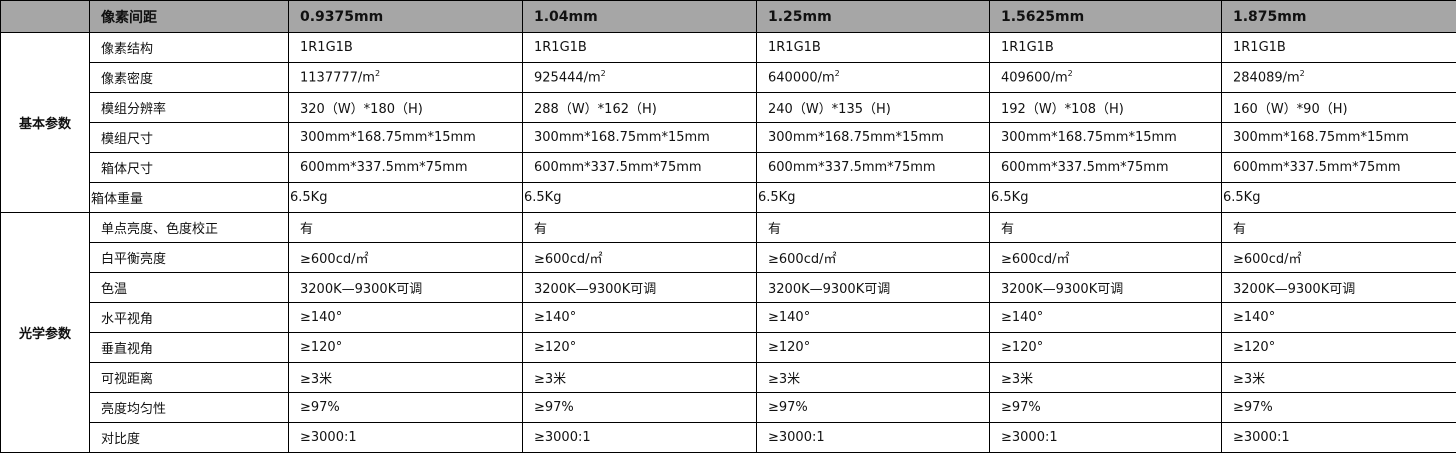 The height and width of the screenshot is (453, 1456). I want to click on value-cell: 640000/m2, so click(873, 78).